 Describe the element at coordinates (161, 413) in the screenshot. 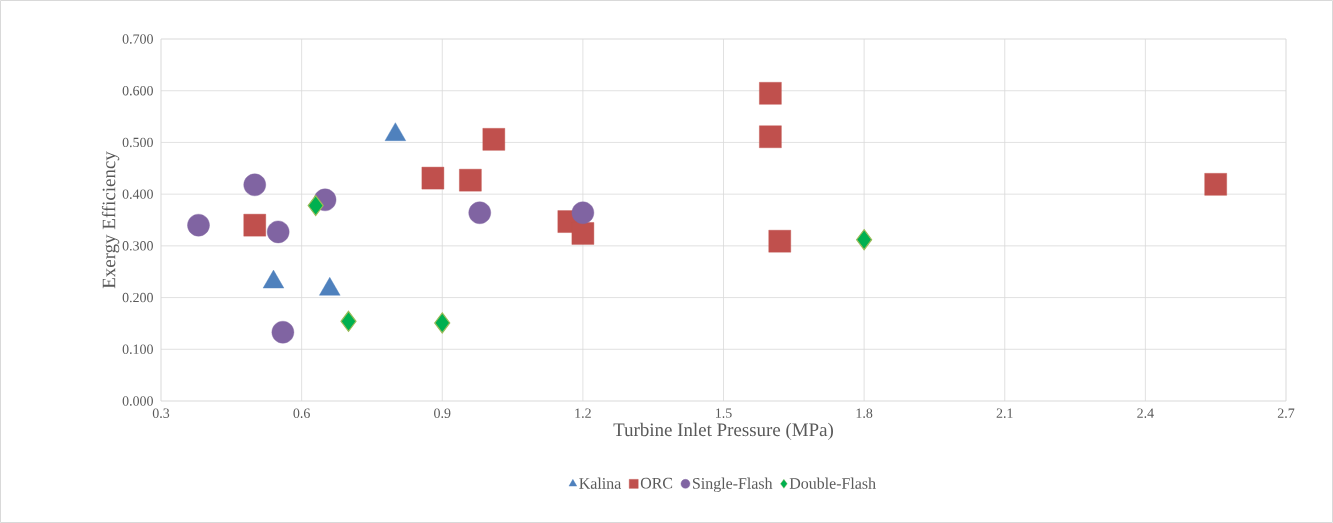

I see `x-tick-label: 0.3` at that location.